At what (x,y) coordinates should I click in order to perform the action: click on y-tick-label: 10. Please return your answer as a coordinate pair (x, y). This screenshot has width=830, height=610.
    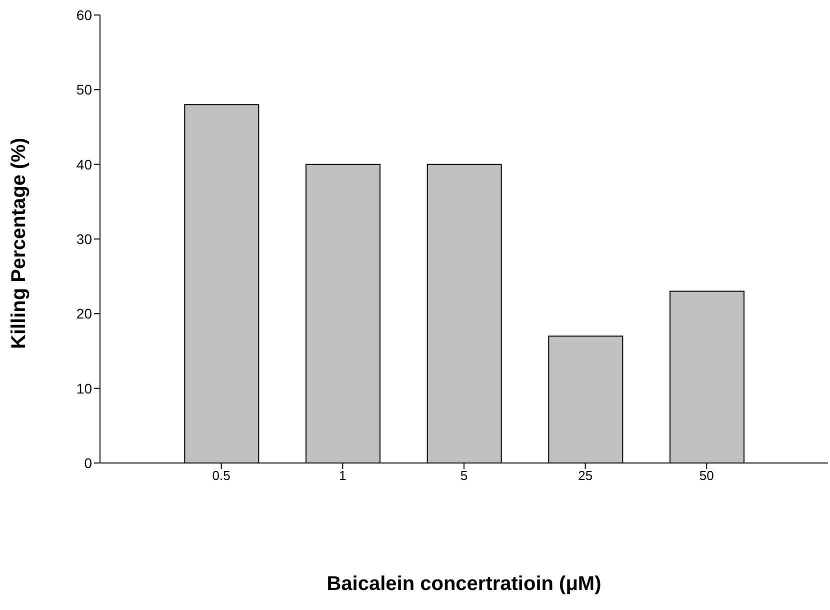
    Looking at the image, I should click on (84, 388).